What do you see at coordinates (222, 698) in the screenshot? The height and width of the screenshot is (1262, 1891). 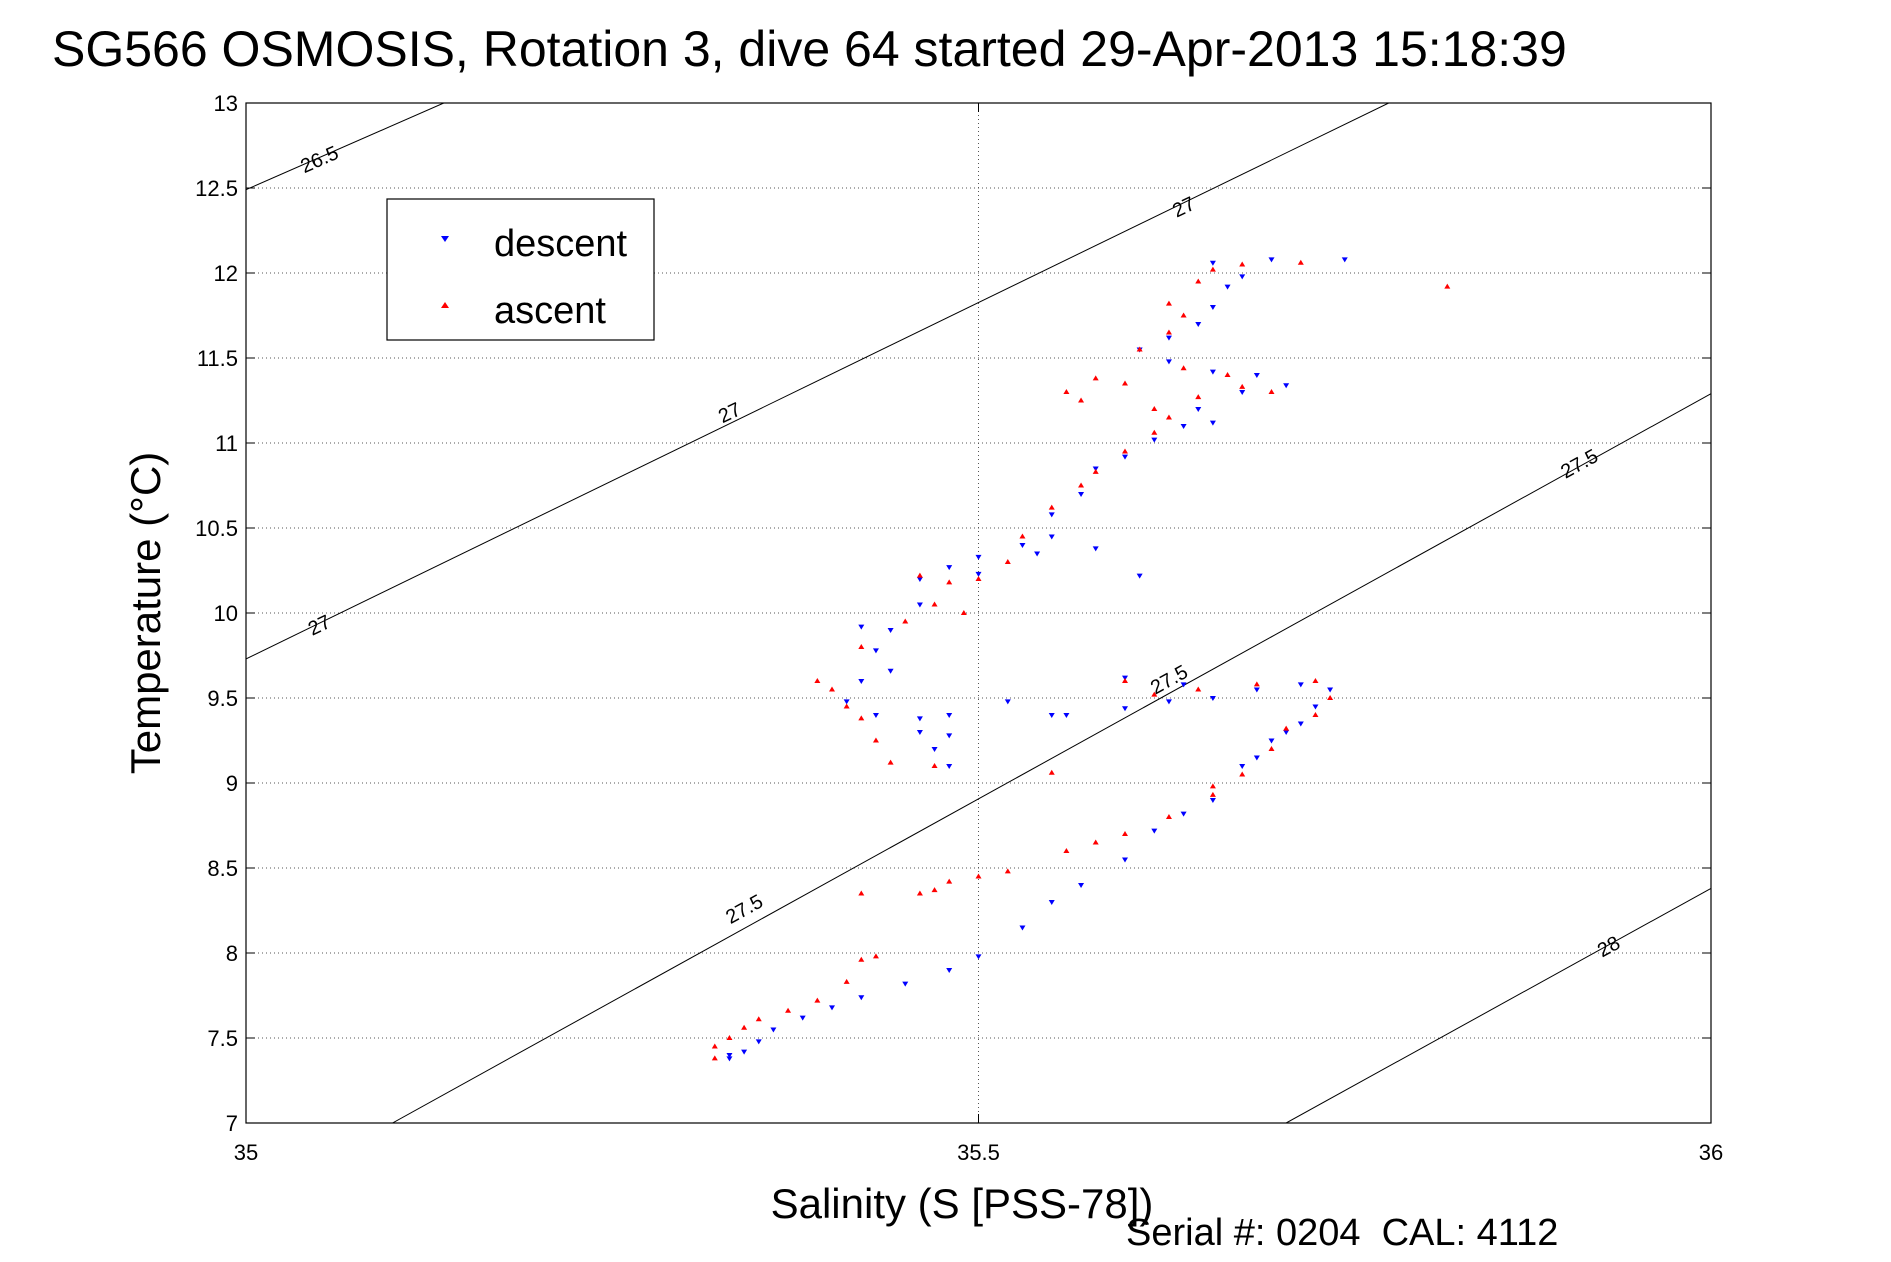 I see `y-tick-label: 9.5` at bounding box center [222, 698].